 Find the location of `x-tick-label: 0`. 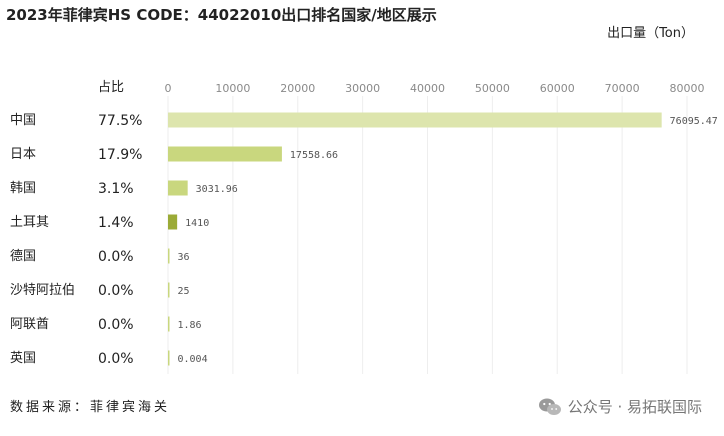

x-tick-label: 0 is located at coordinates (168, 88).